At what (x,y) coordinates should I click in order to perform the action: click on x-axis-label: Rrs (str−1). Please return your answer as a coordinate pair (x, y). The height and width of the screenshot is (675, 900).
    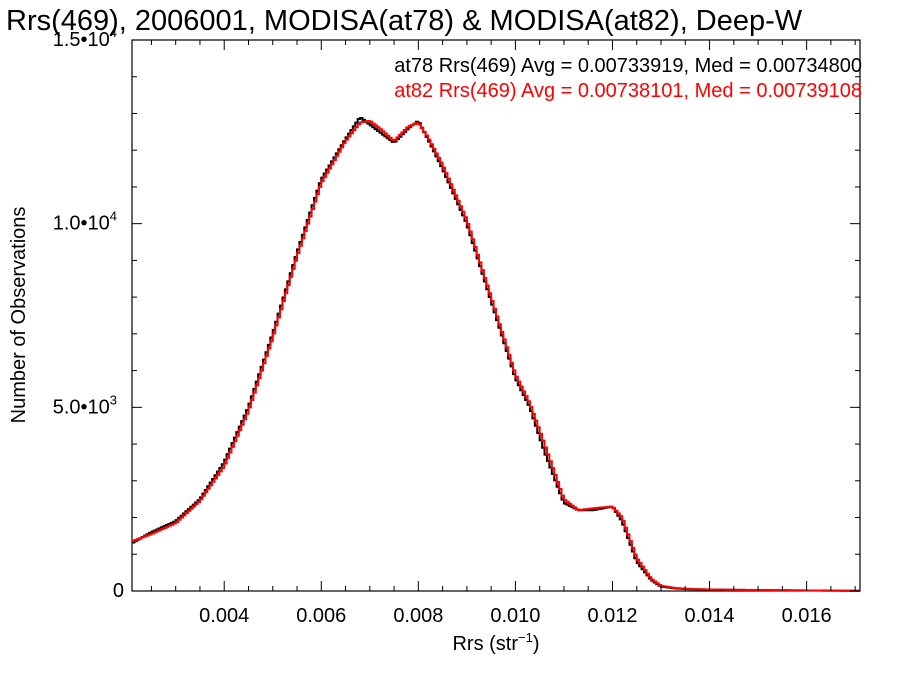
    Looking at the image, I should click on (495, 642).